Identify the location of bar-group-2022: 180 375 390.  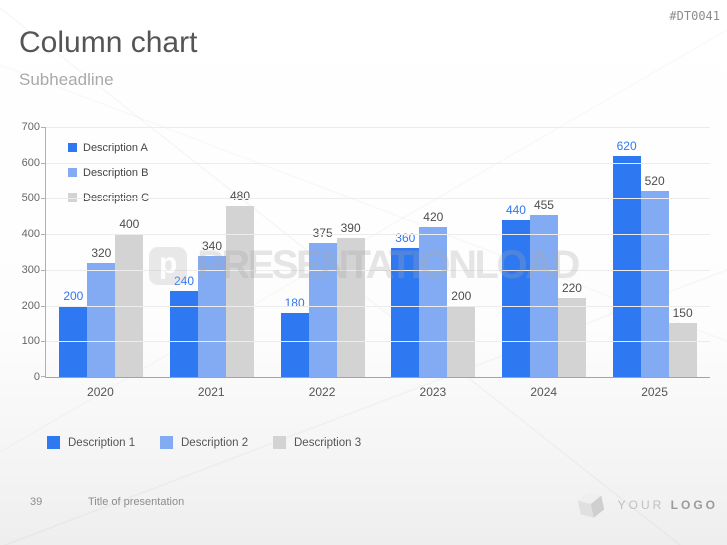
(322, 298).